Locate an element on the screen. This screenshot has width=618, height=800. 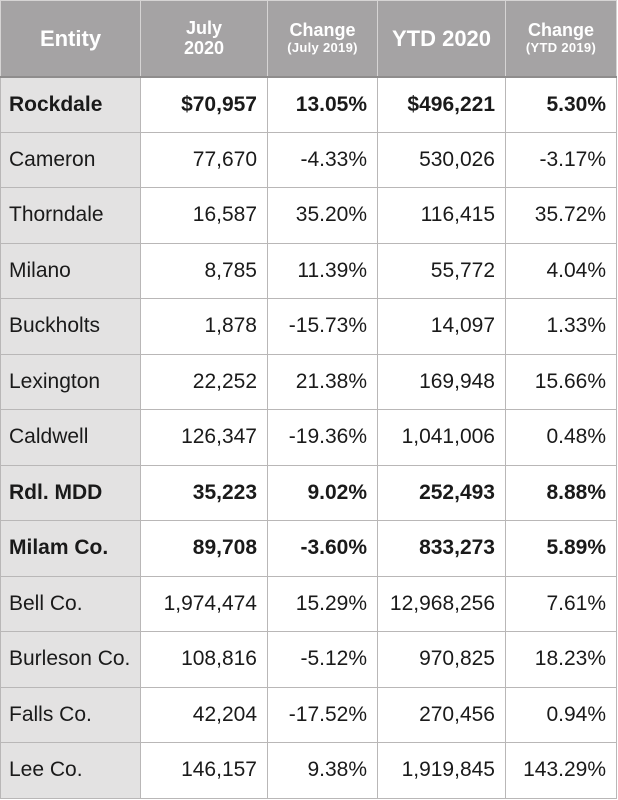
cell-entity: Cameron is located at coordinates (70, 159).